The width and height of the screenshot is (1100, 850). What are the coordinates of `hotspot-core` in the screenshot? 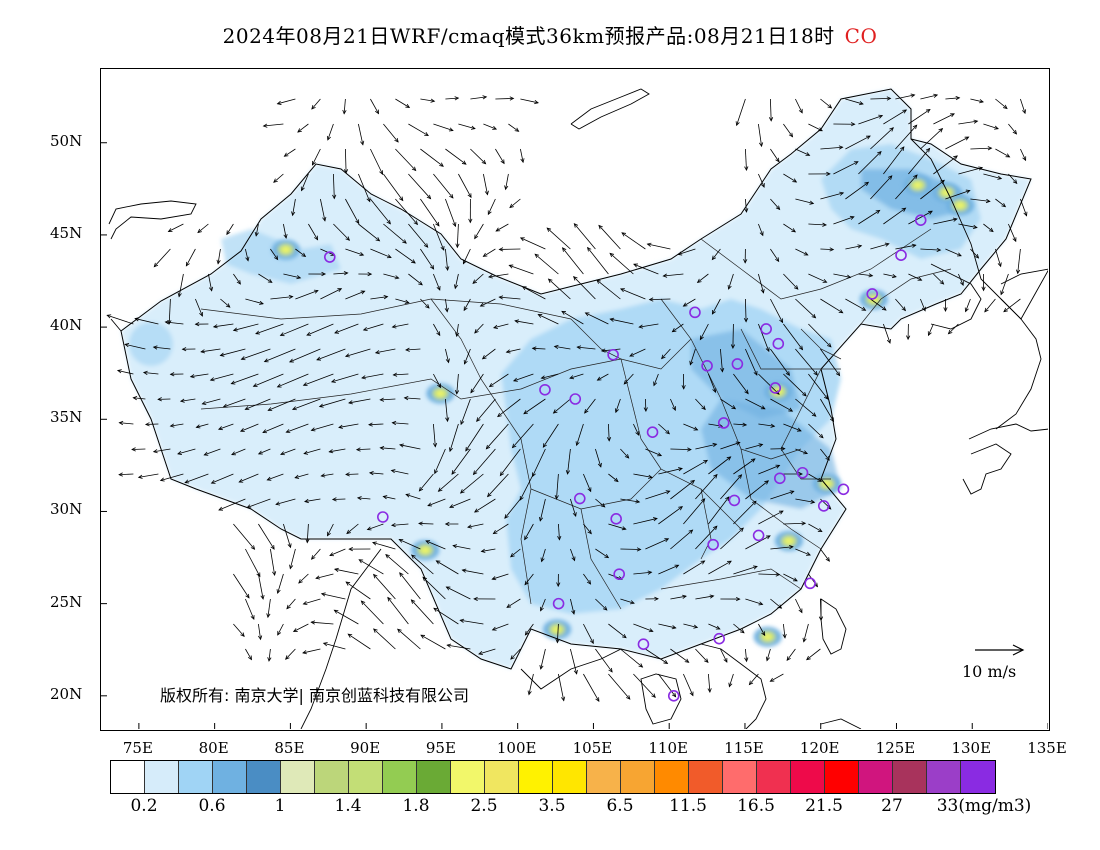 It's located at (440, 393).